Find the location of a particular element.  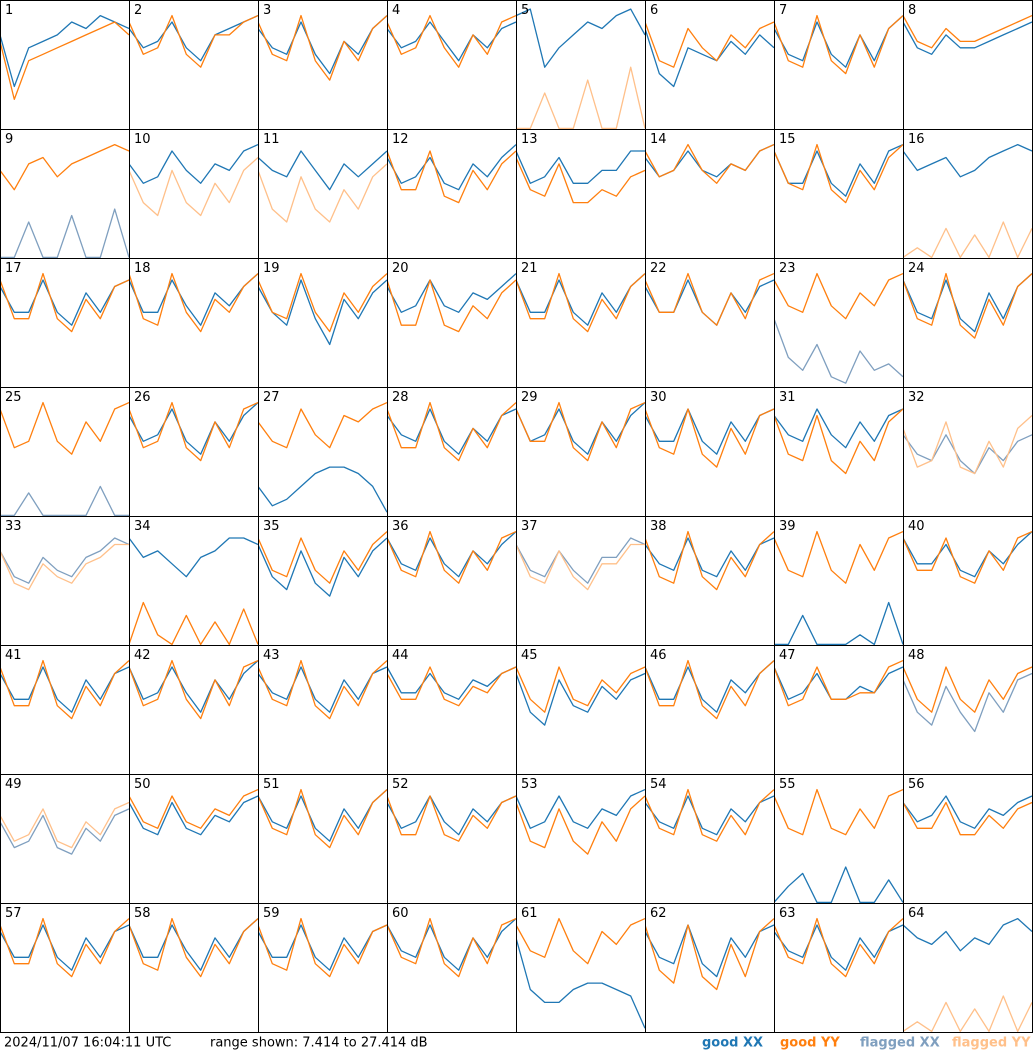

legend-entry: good XX is located at coordinates (732, 1043).